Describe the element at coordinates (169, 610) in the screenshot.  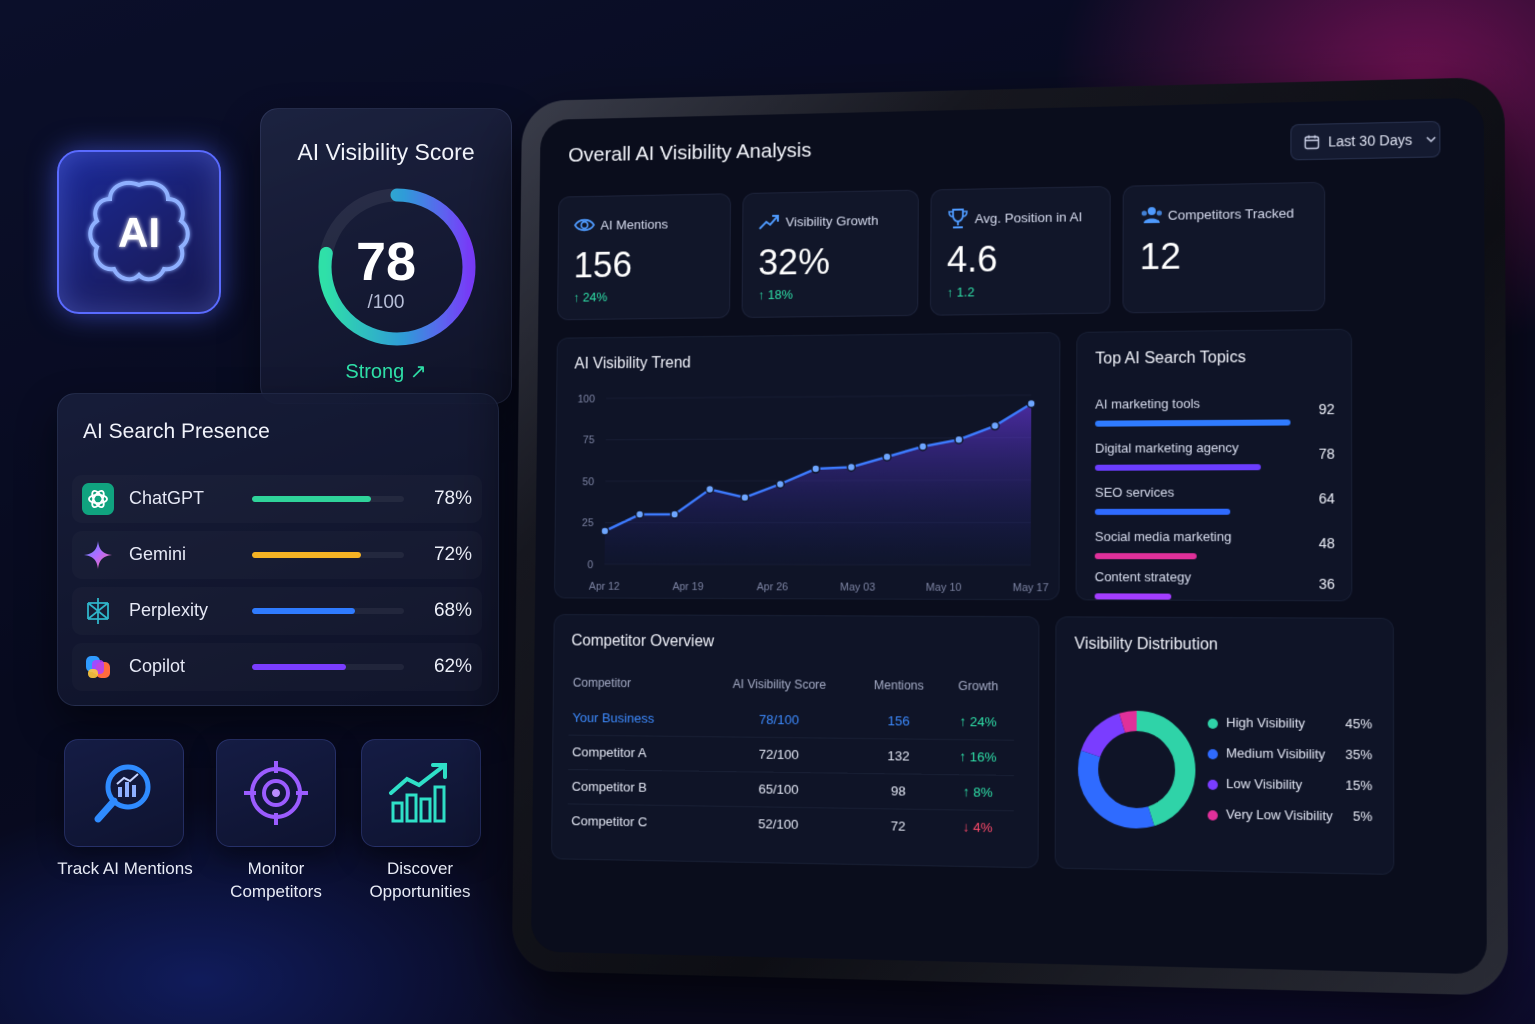
I see `presence-name: Perplexity` at that location.